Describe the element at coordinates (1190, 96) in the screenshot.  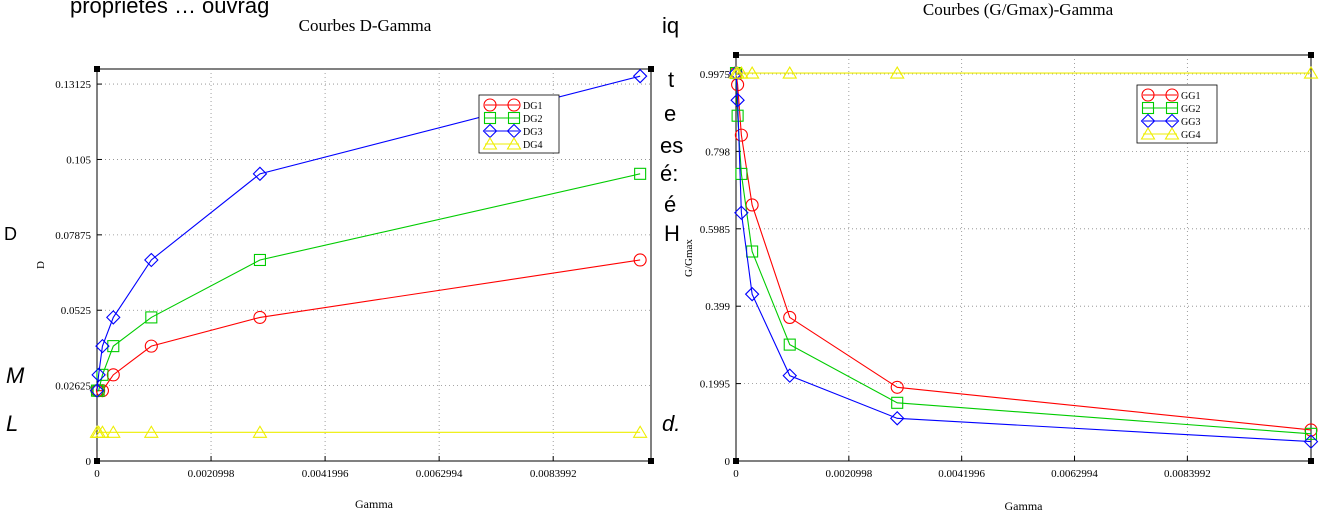
I see `legend-label: GG1` at that location.